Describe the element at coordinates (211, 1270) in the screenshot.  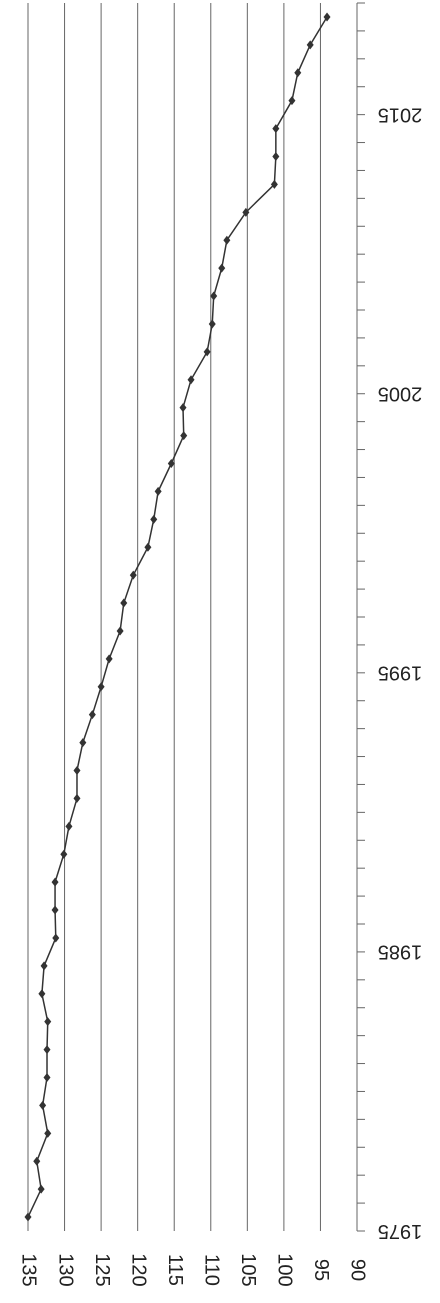
I see `y-tick-label: 110` at that location.